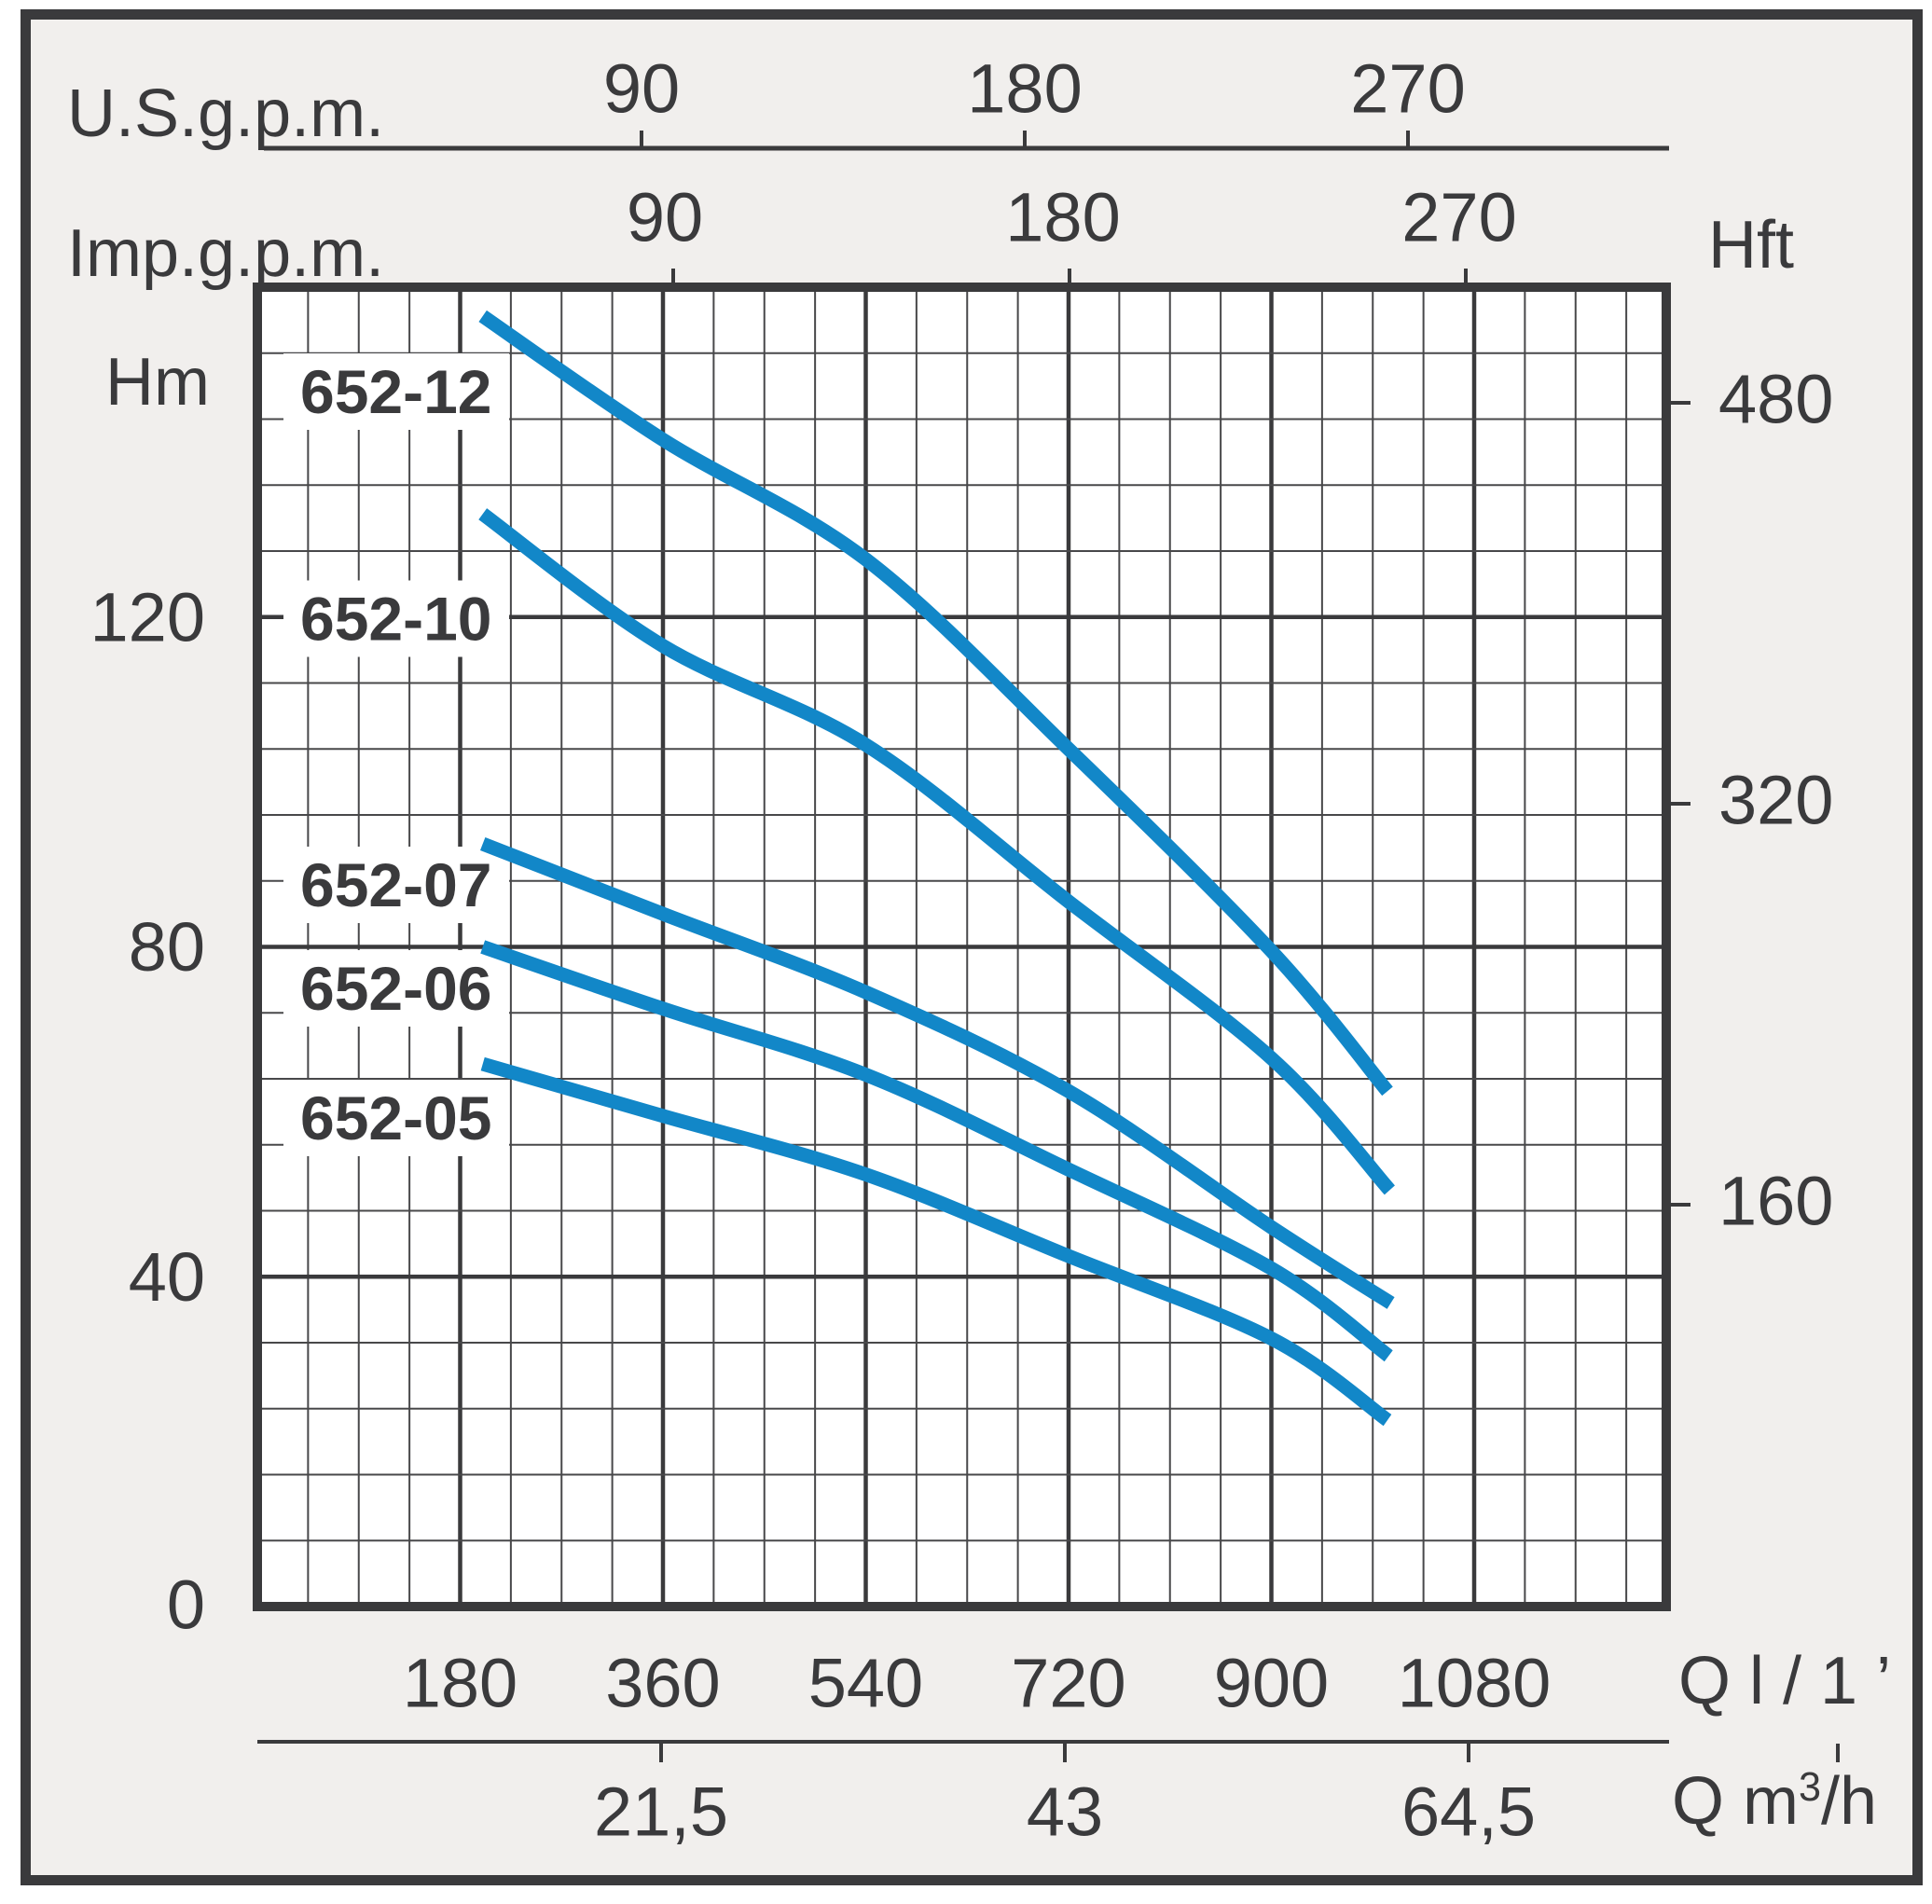 This screenshot has width=1932, height=1904. I want to click on us-gpm-tick-label: 270, so click(1408, 89).